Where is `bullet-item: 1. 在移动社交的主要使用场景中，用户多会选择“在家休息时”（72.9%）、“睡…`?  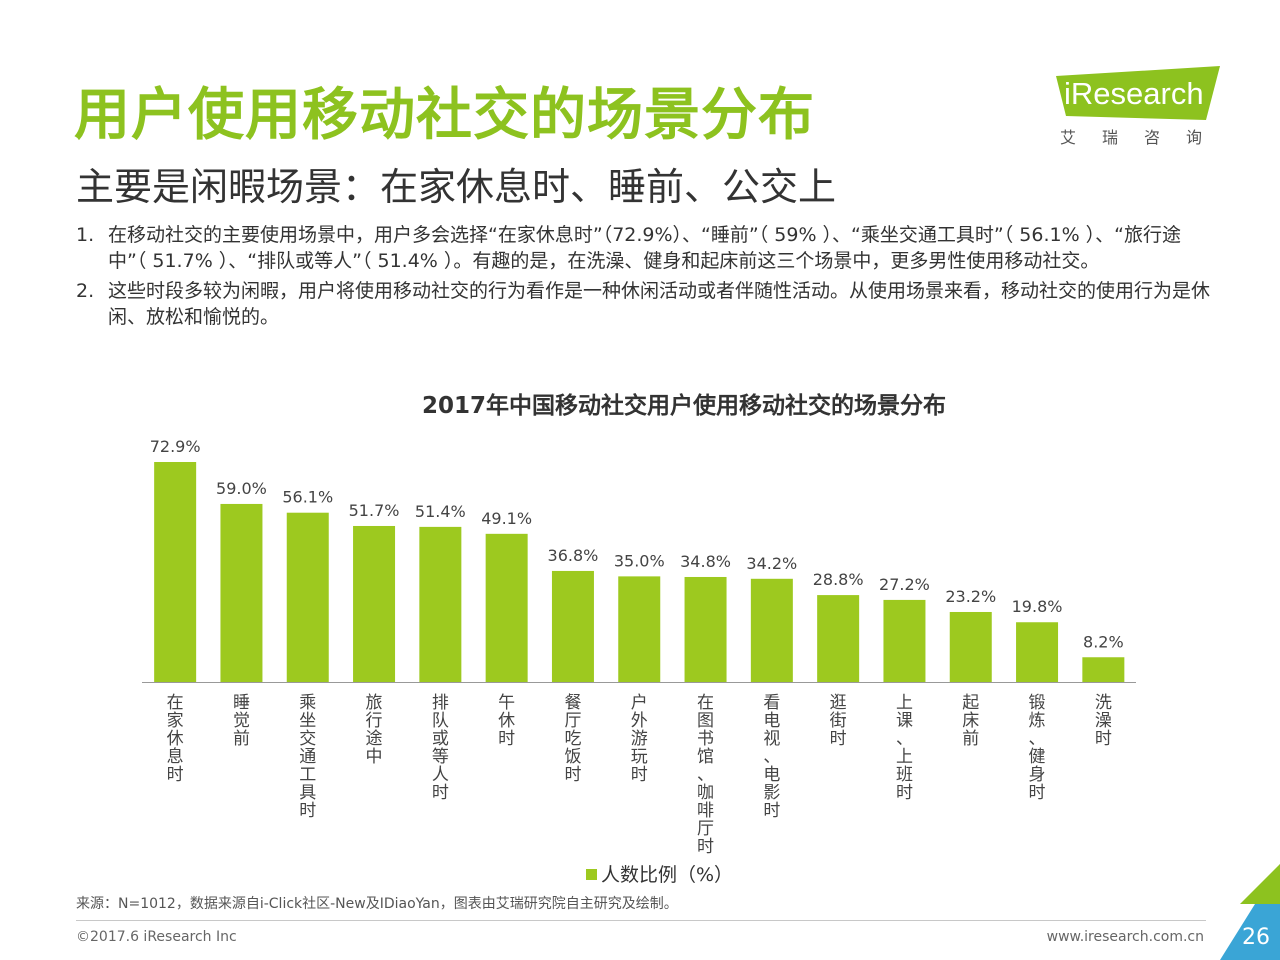
bullet-item: 1. 在移动社交的主要使用场景中，用户多会选择“在家休息时”（72.9%）、“睡… is located at coordinates (646, 248).